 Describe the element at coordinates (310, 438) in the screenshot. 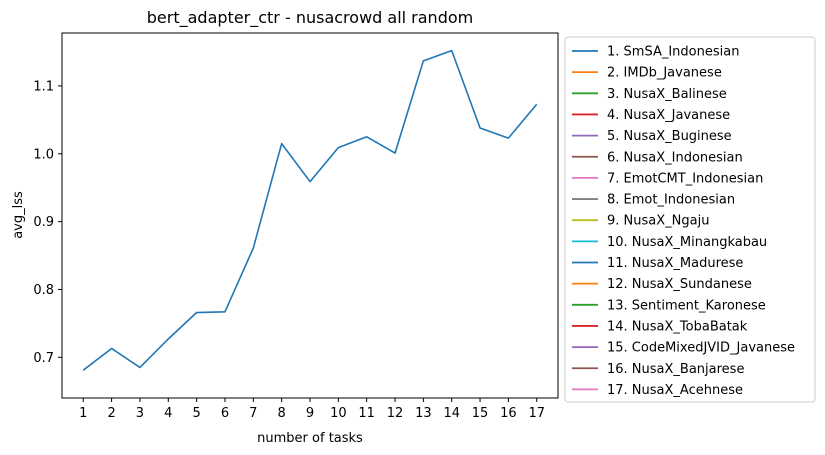

I see `x-axis-label: number of tasks` at that location.